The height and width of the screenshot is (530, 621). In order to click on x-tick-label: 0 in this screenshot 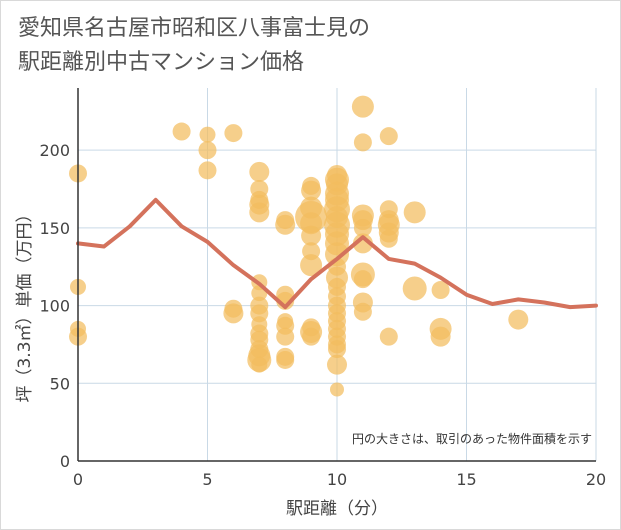, I will do `click(78, 479)`.